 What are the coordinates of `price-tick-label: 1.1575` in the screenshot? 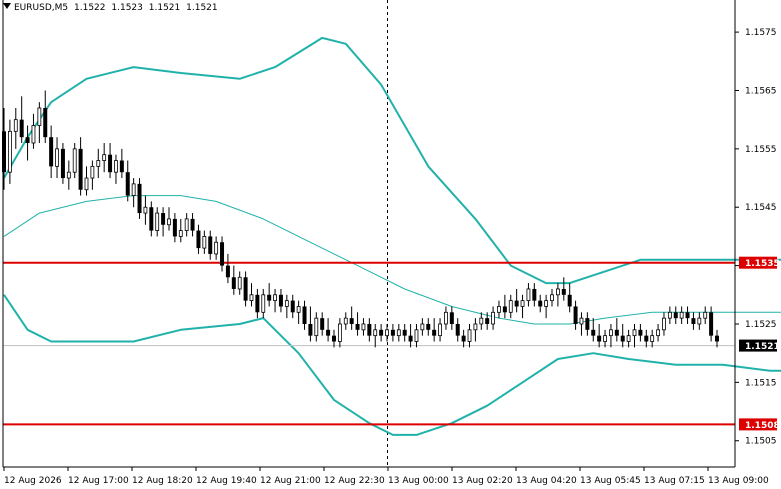 It's located at (761, 33).